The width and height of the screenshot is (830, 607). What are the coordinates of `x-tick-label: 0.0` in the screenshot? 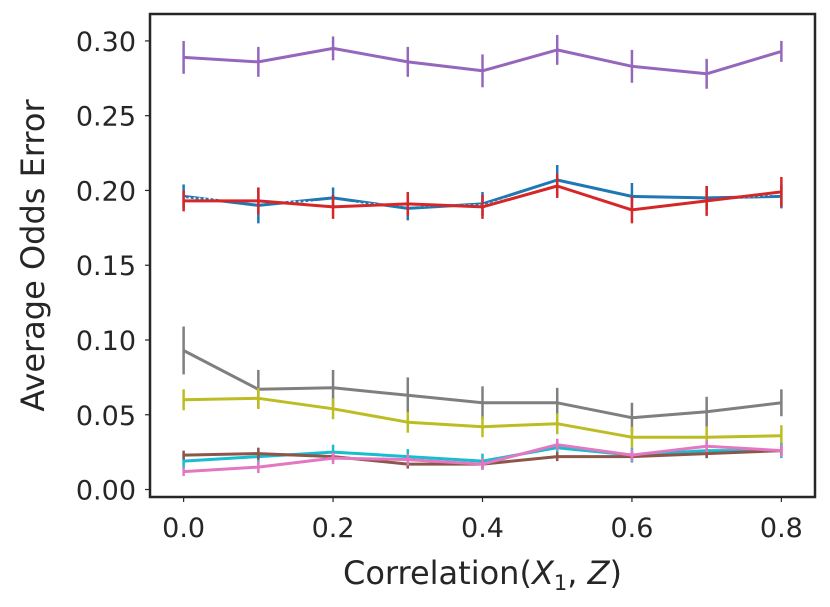 It's located at (183, 528).